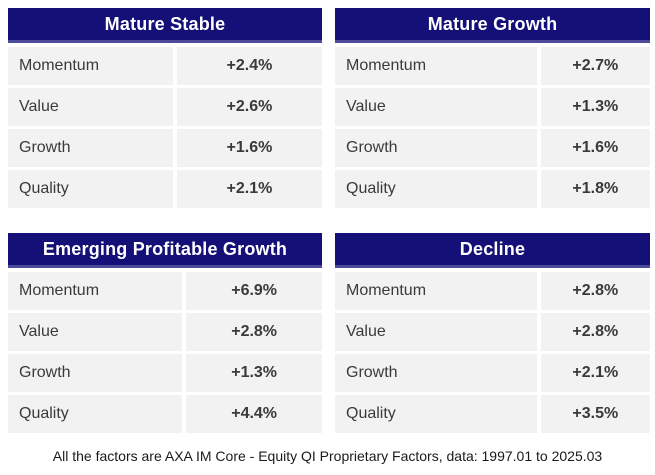 The width and height of the screenshot is (655, 475). Describe the element at coordinates (254, 414) in the screenshot. I see `factor-value: +4.4%` at that location.